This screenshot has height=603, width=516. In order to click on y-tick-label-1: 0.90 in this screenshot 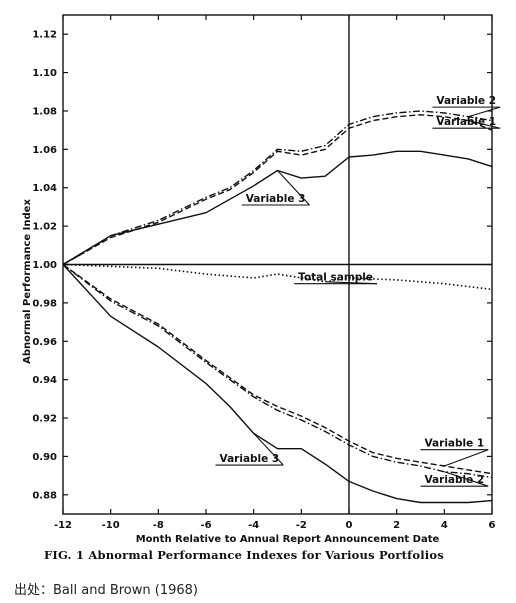, I will do `click(44, 457)`.